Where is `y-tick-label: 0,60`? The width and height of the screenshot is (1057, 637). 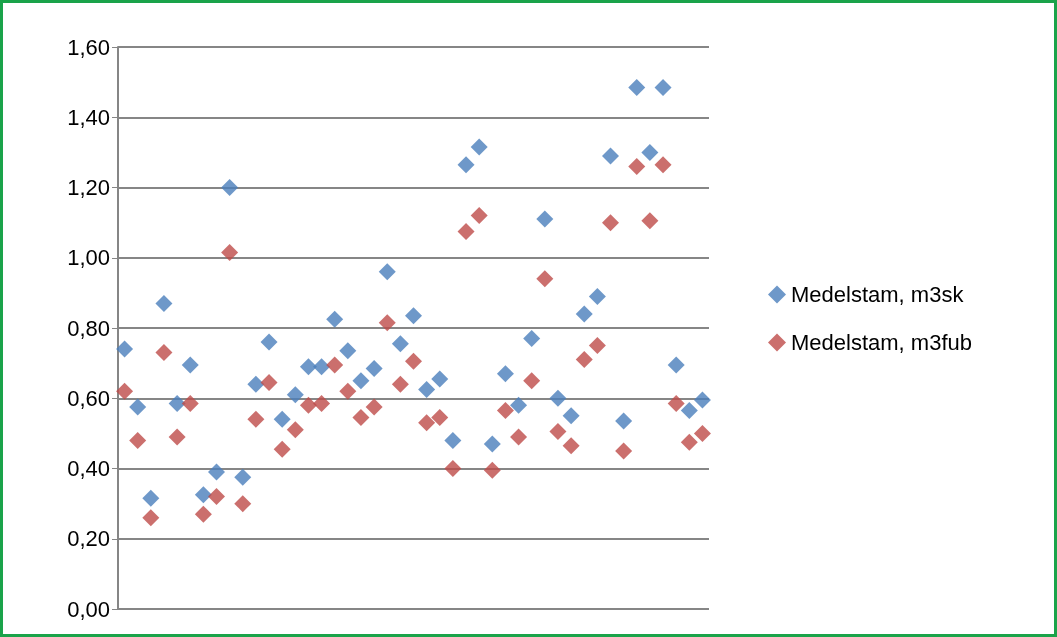
y-tick-label: 0,60 is located at coordinates (88, 398).